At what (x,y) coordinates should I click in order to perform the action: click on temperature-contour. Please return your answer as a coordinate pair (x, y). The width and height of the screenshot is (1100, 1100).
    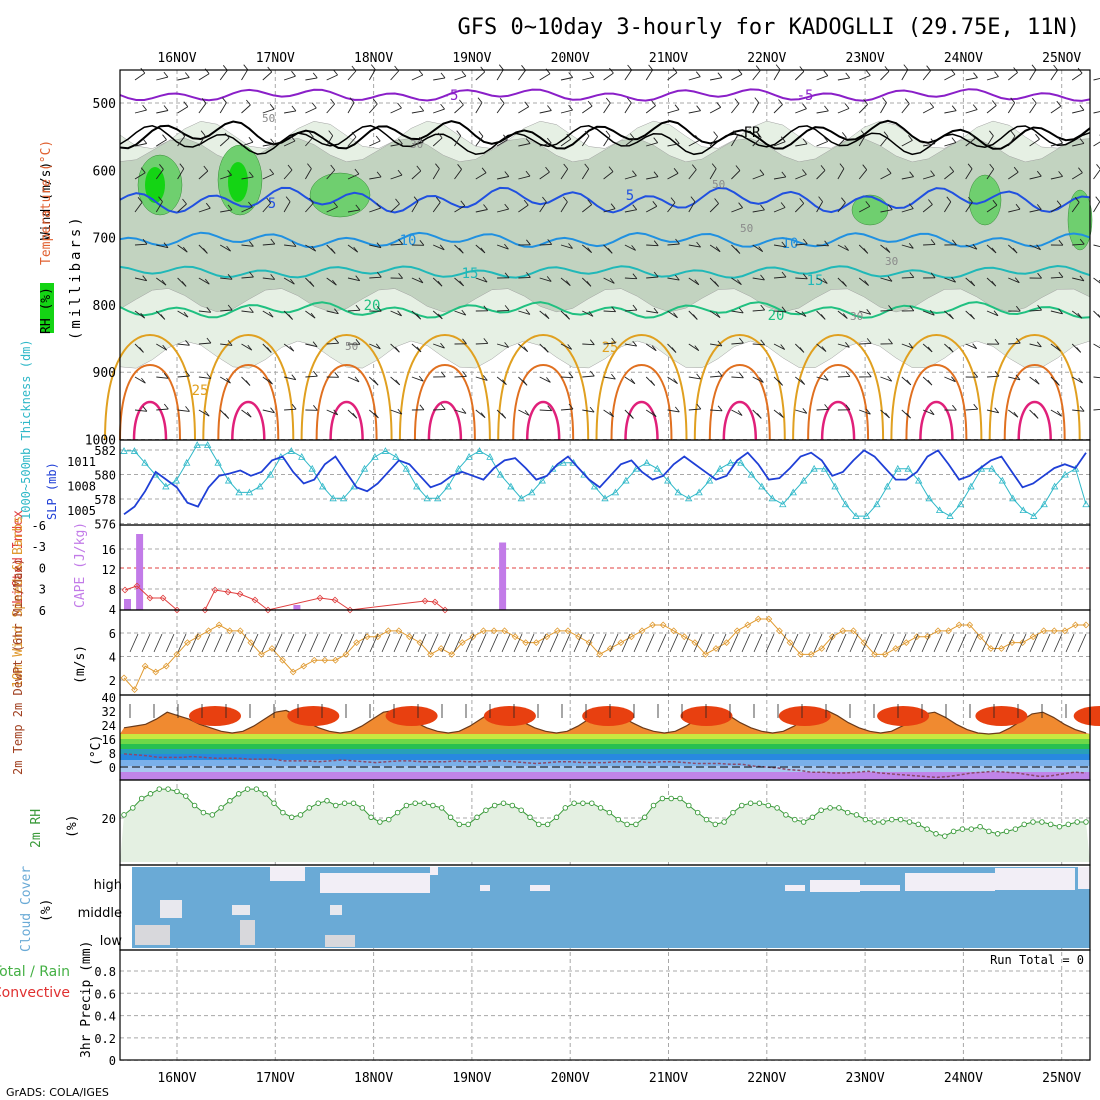
    Looking at the image, I should click on (605, 310).